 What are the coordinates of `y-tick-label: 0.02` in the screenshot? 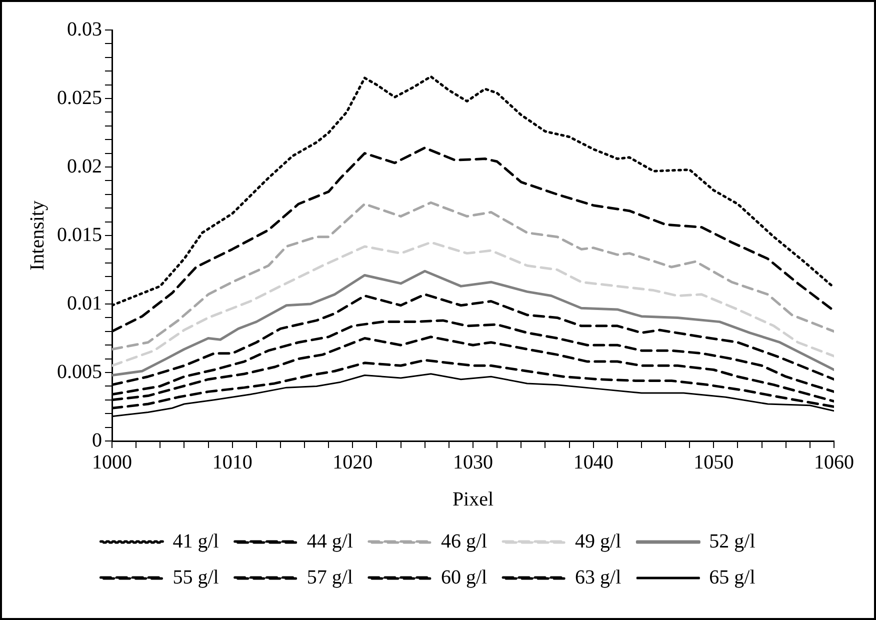 It's located at (84, 166).